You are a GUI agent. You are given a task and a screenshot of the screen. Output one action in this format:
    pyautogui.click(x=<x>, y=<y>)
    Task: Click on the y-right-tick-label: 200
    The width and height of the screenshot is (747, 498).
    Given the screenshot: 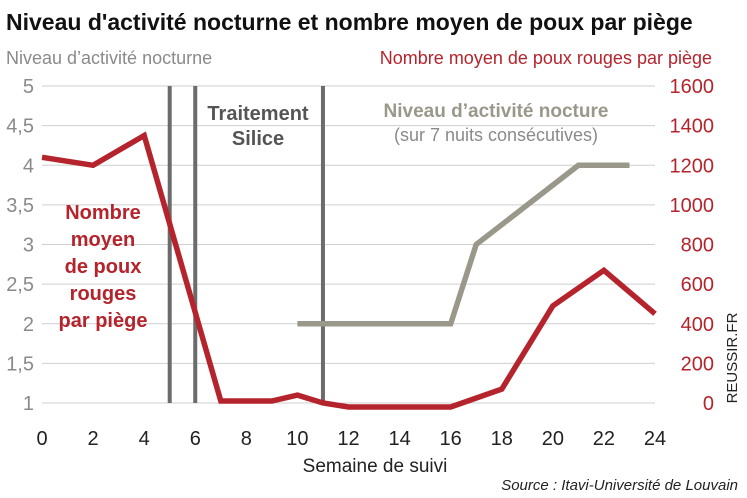 What is the action you would take?
    pyautogui.click(x=697, y=364)
    